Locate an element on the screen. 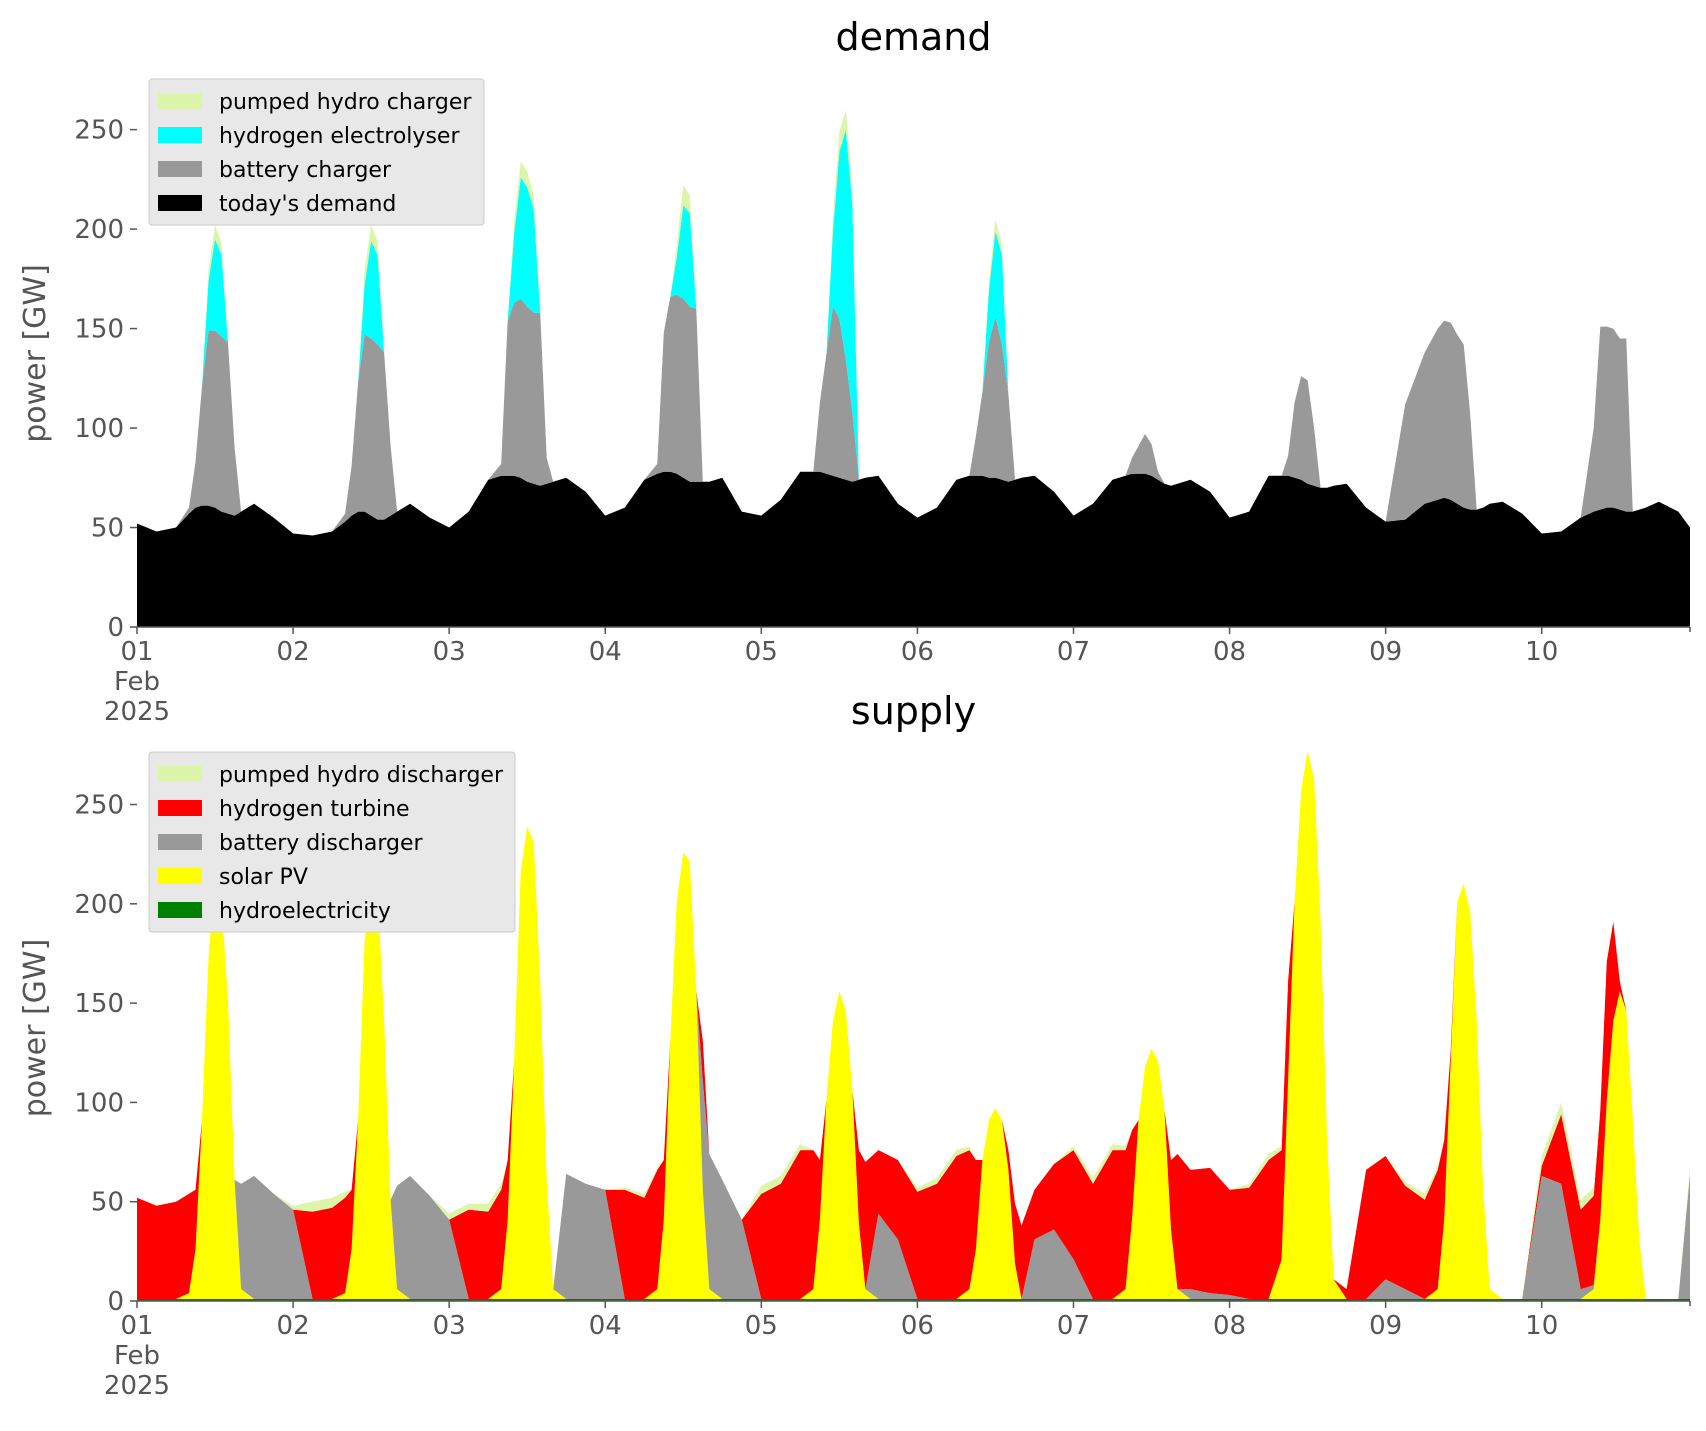 The width and height of the screenshot is (1706, 1431). legend-label: pumped hydro charger is located at coordinates (345, 102).